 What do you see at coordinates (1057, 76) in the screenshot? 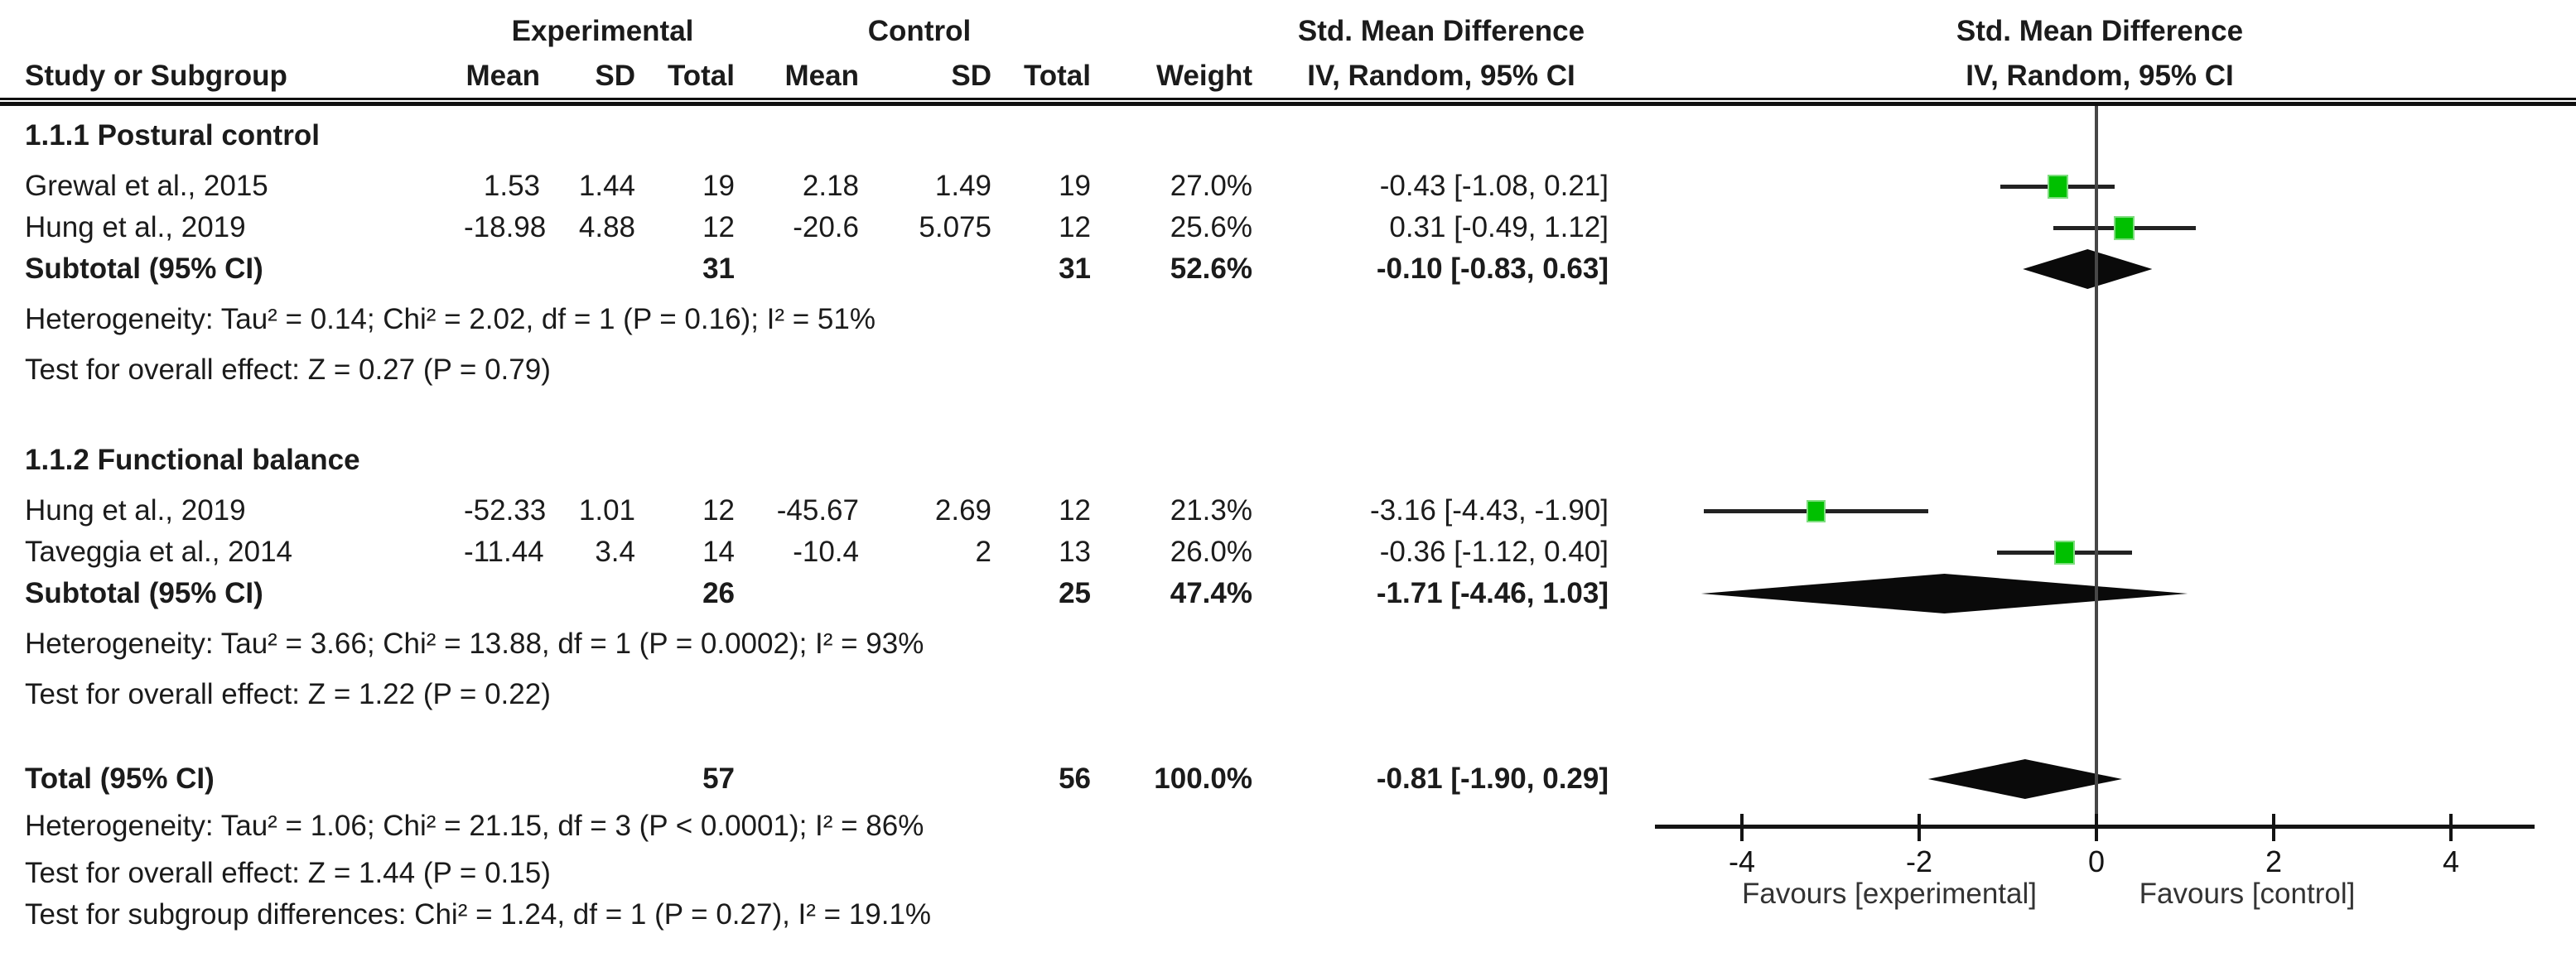
I see `header-ctrl-total: Total` at bounding box center [1057, 76].